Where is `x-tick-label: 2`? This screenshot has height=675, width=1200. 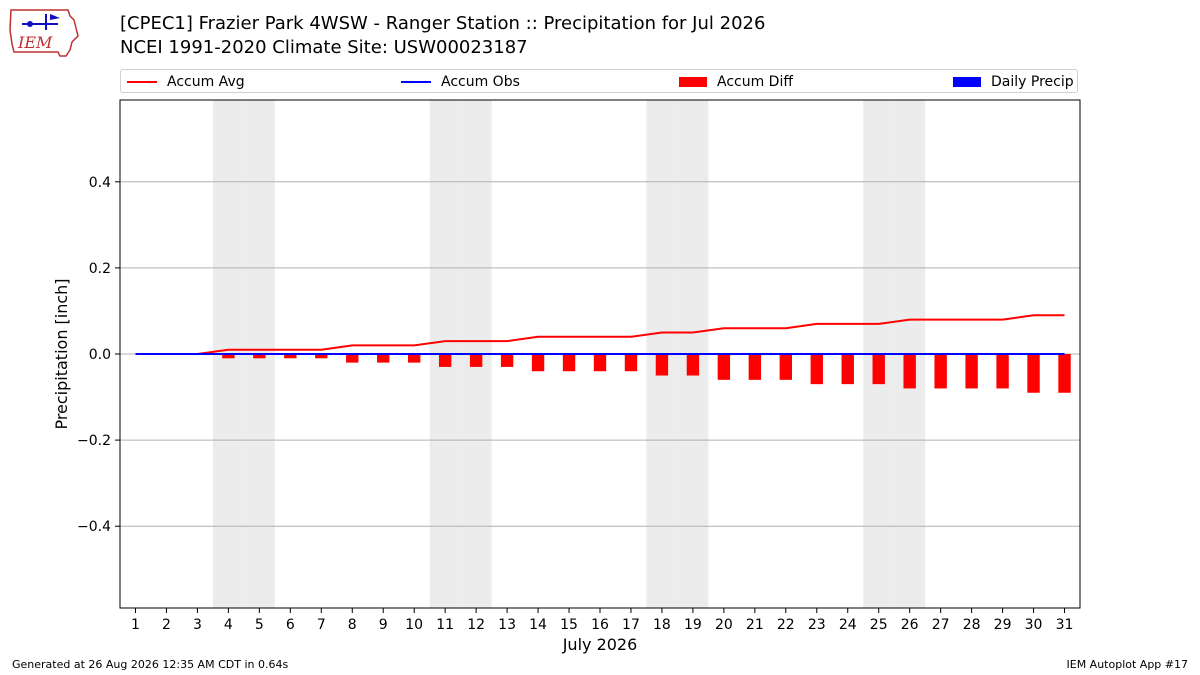 x-tick-label: 2 is located at coordinates (166, 625).